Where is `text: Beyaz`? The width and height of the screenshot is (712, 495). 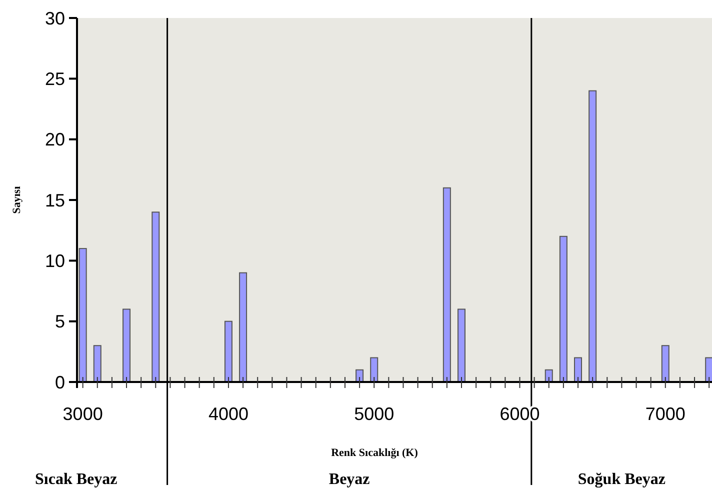 text: Beyaz is located at coordinates (349, 479).